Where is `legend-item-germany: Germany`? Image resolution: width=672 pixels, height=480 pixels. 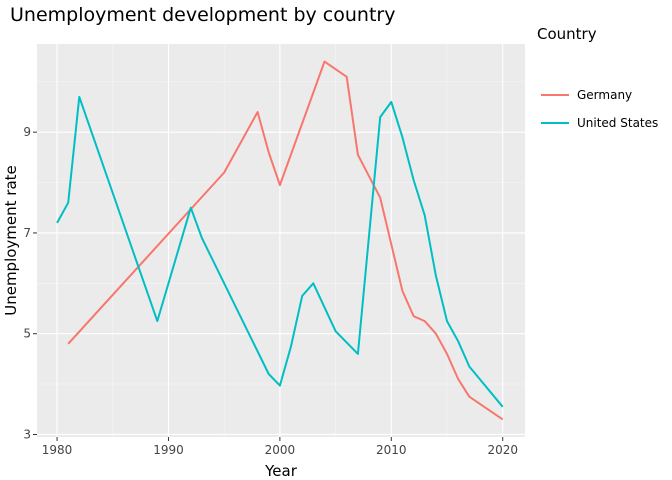 legend-item-germany: Germany is located at coordinates (586, 95).